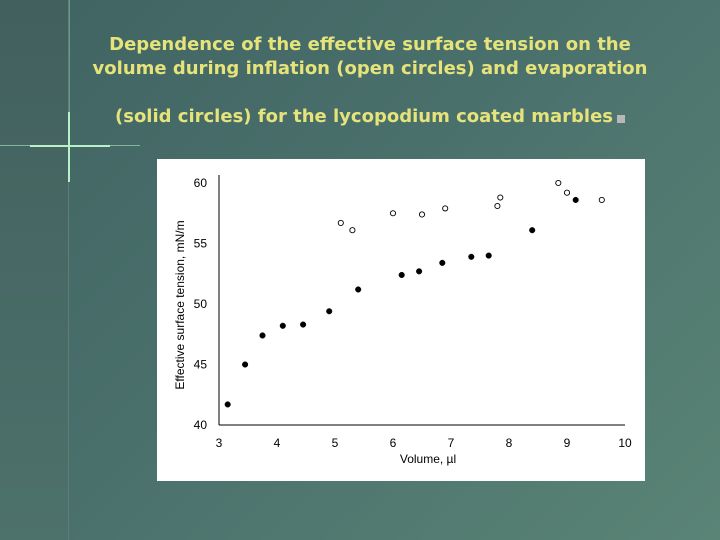 This screenshot has height=540, width=720. I want to click on x-tick-label: 6, so click(393, 443).